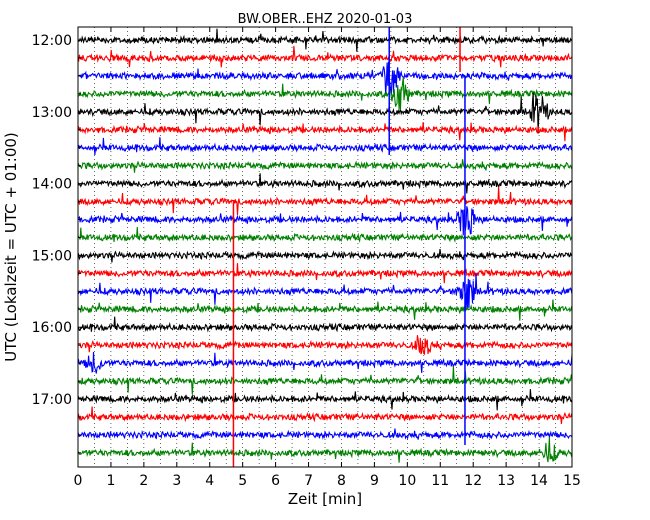  I want to click on x-tick-label: 14, so click(539, 481).